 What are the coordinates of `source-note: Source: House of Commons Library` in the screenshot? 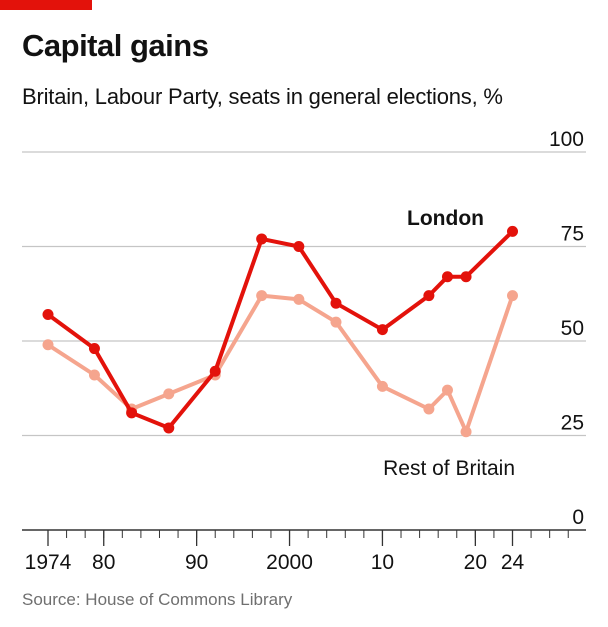 It's located at (157, 599).